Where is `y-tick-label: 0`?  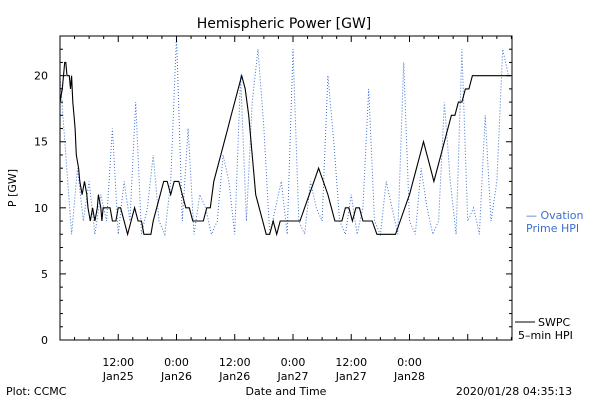 y-tick-label: 0 is located at coordinates (44, 340).